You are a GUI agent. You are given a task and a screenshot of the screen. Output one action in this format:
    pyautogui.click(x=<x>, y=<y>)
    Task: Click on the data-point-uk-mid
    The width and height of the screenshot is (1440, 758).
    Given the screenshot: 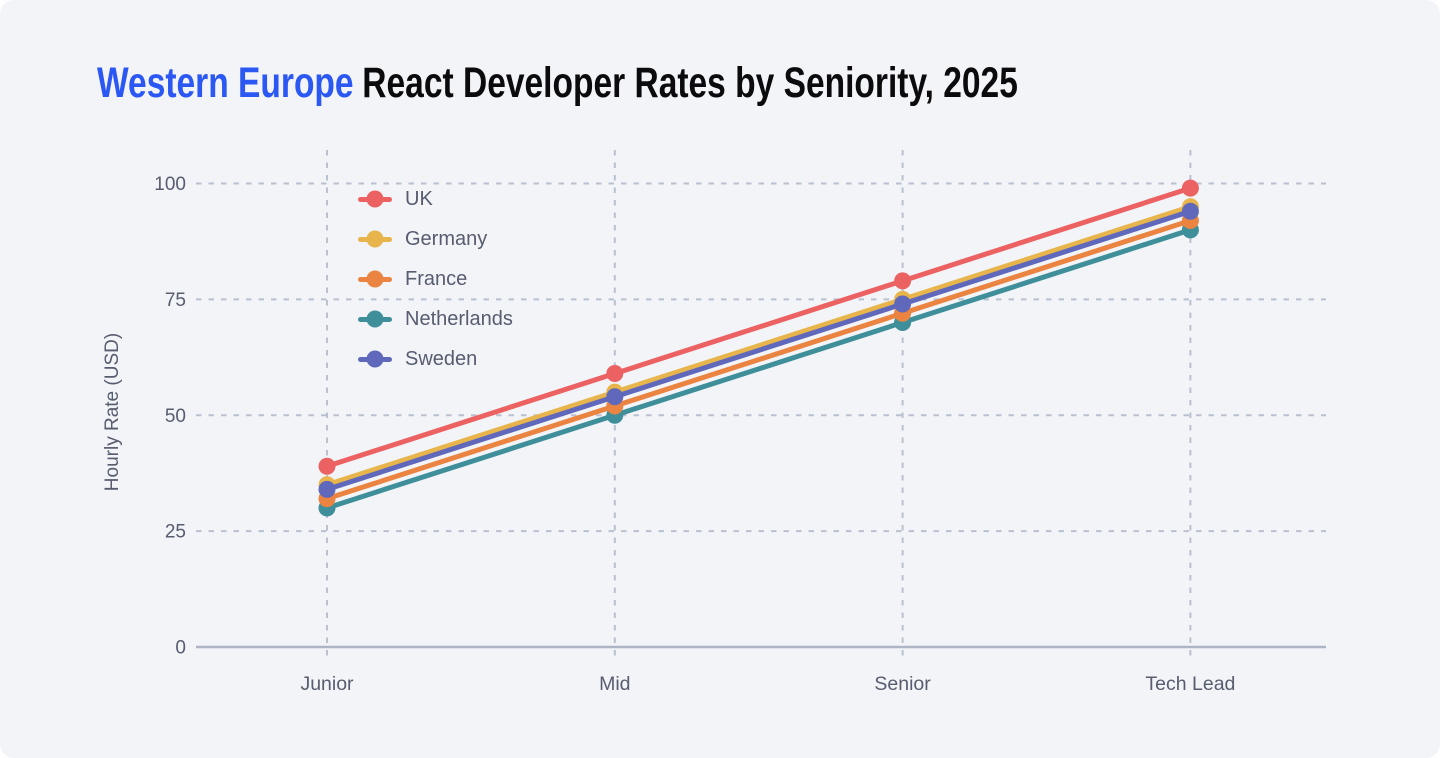 What is the action you would take?
    pyautogui.click(x=615, y=374)
    